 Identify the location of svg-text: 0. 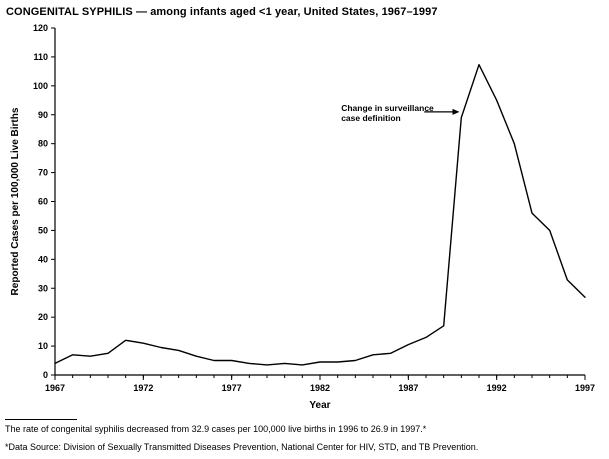
(45, 375).